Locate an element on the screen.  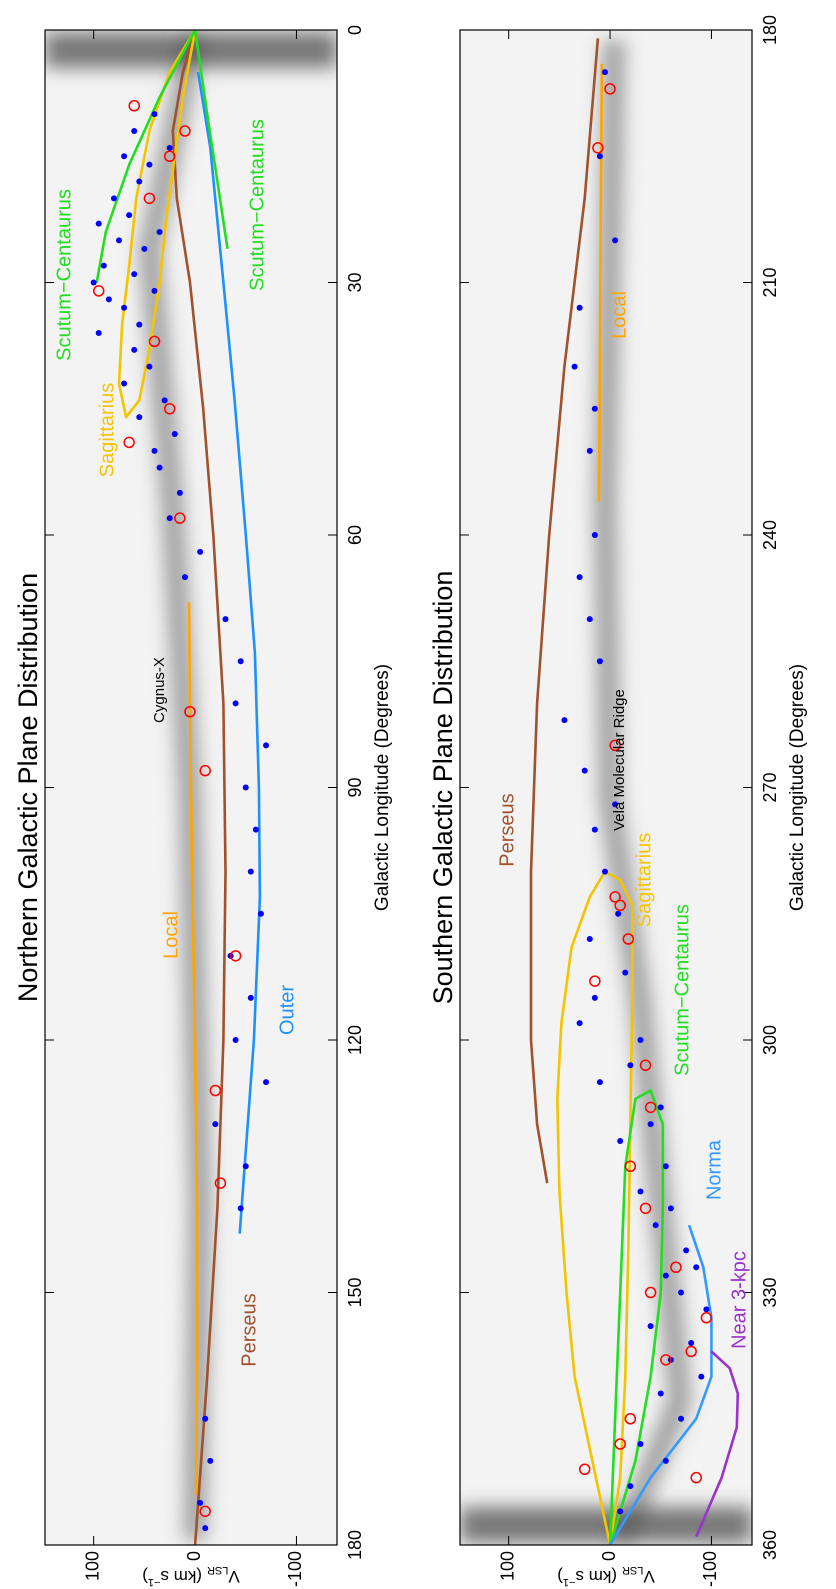
x-tick-label: 240 is located at coordinates (770, 535).